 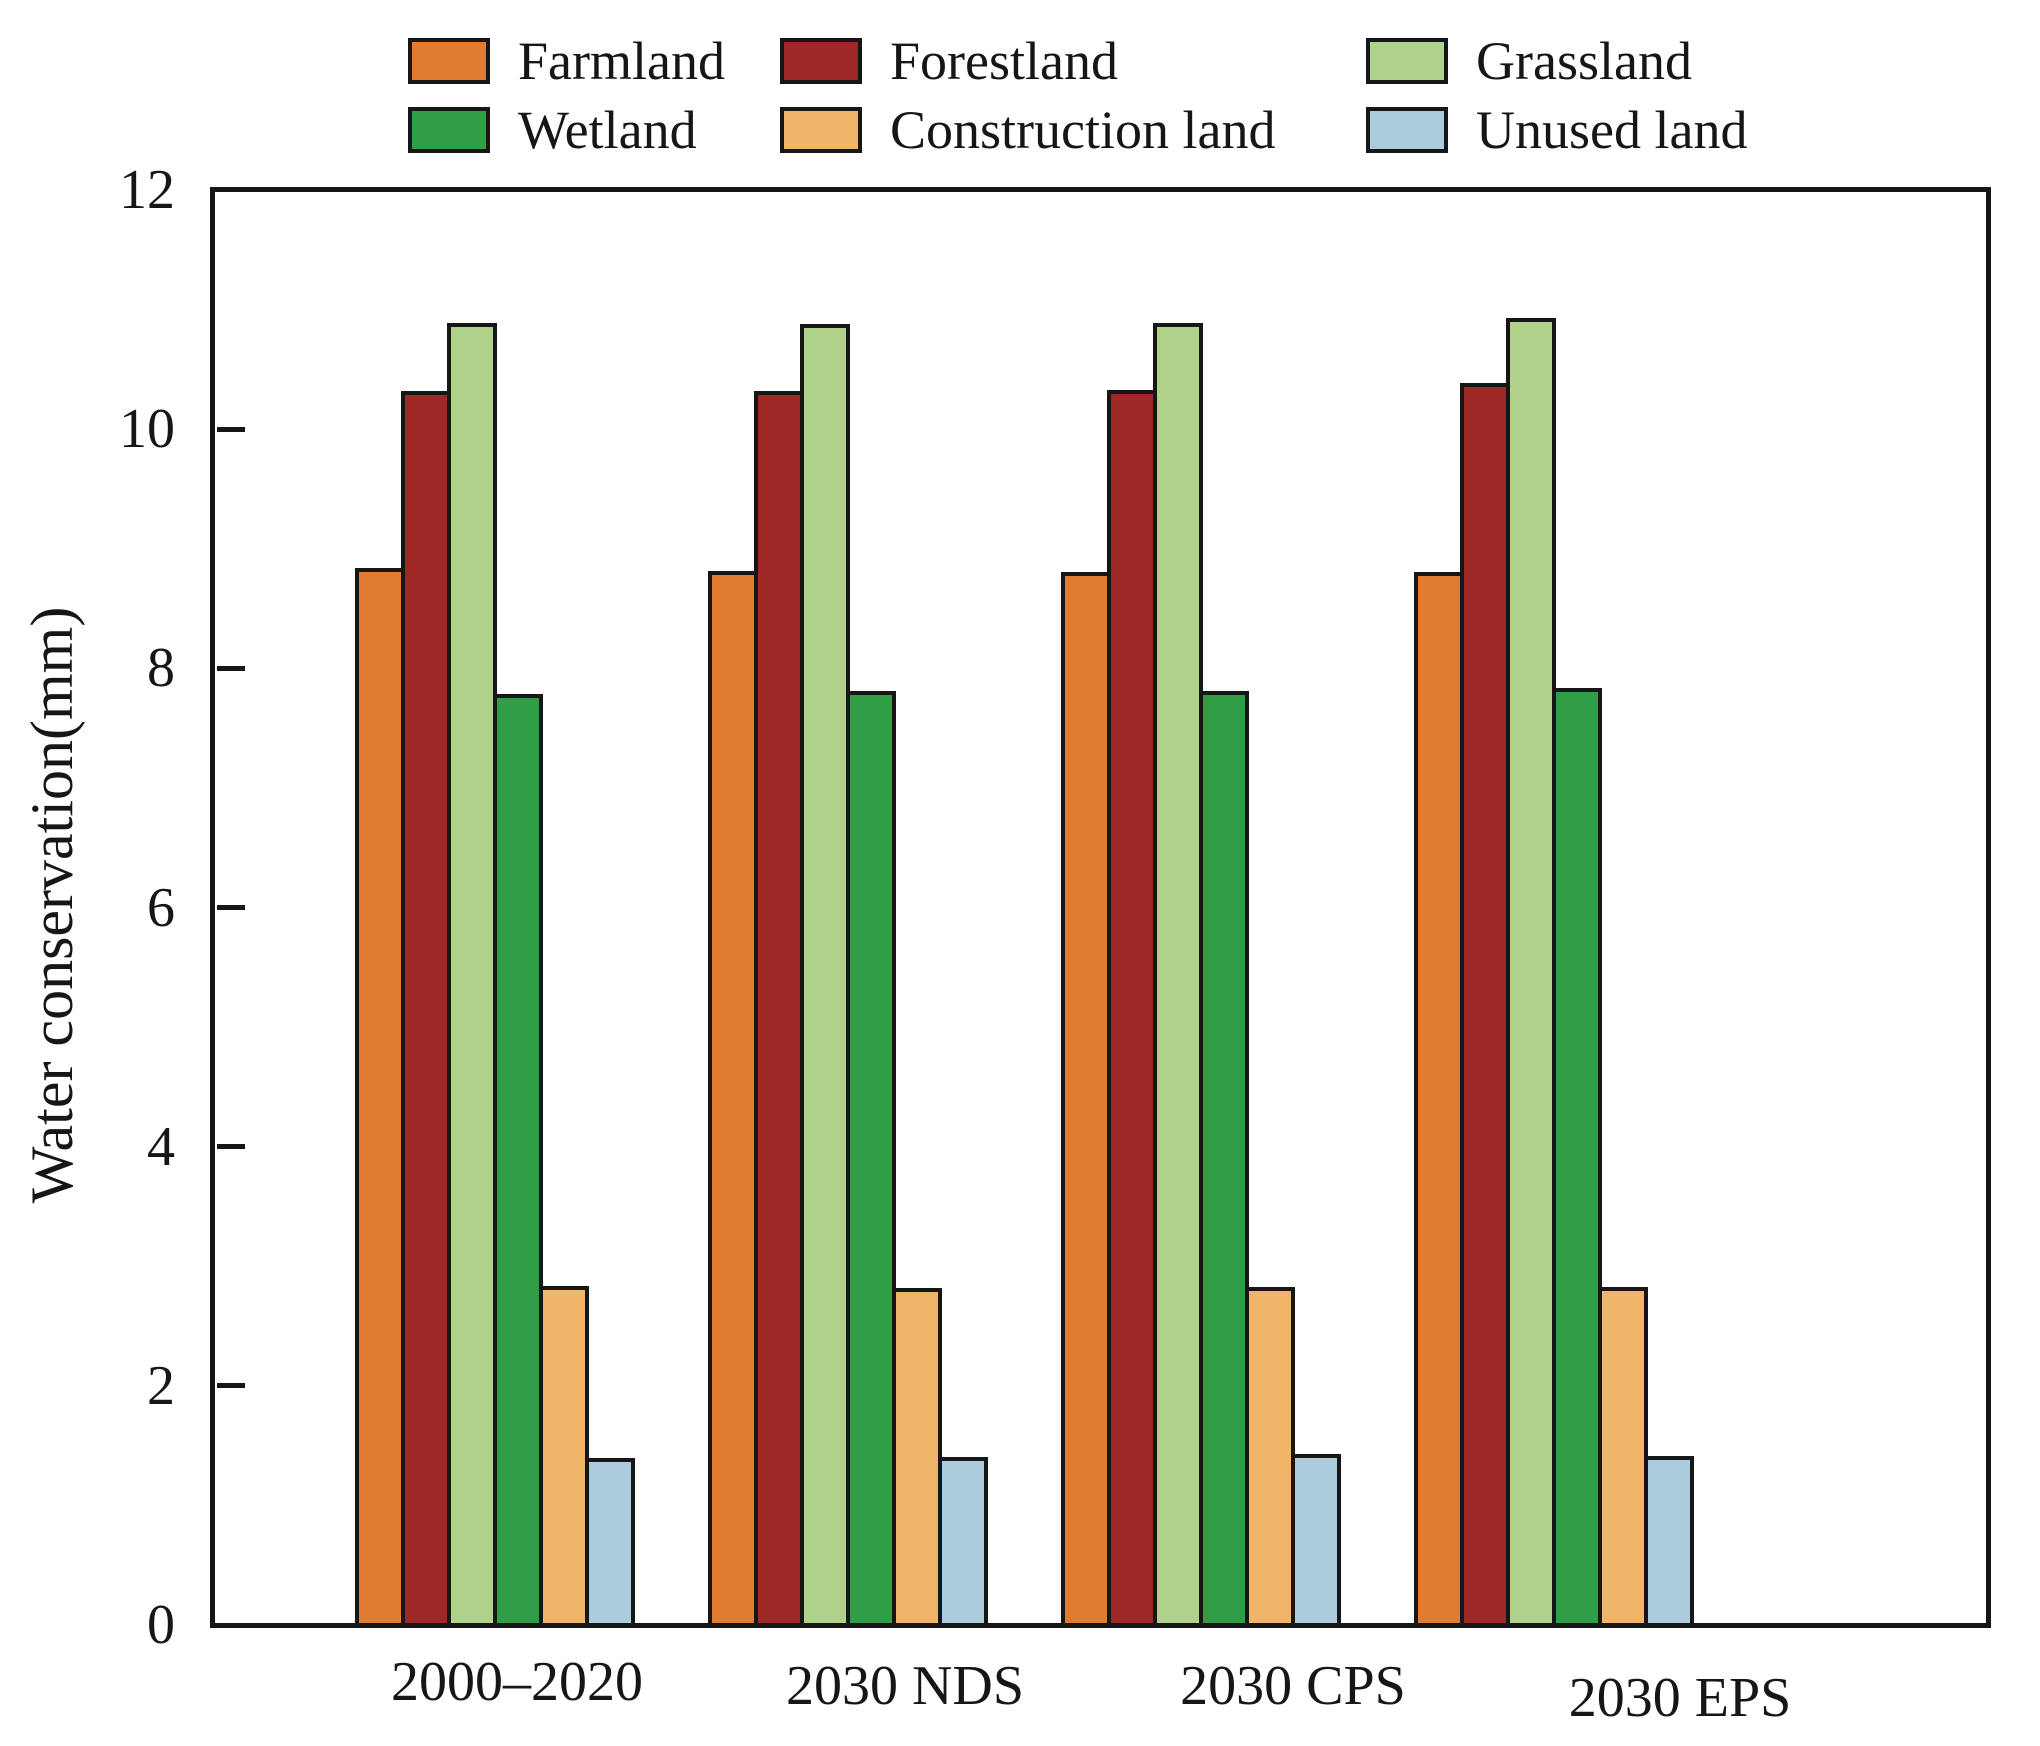 What do you see at coordinates (161, 907) in the screenshot?
I see `y-axis-tick-label-6: 6` at bounding box center [161, 907].